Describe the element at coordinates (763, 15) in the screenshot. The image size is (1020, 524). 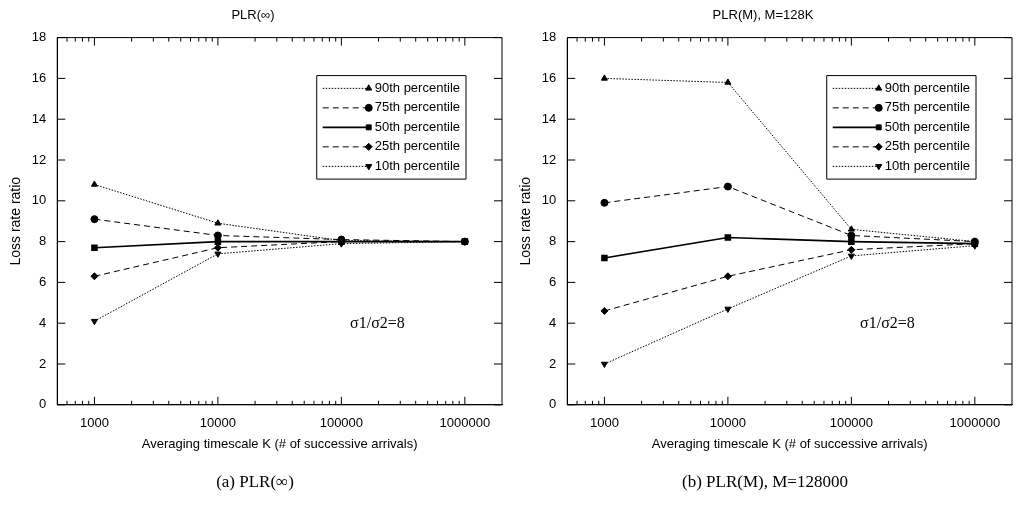
I see `chart-title: PLR(M), M=128K` at that location.